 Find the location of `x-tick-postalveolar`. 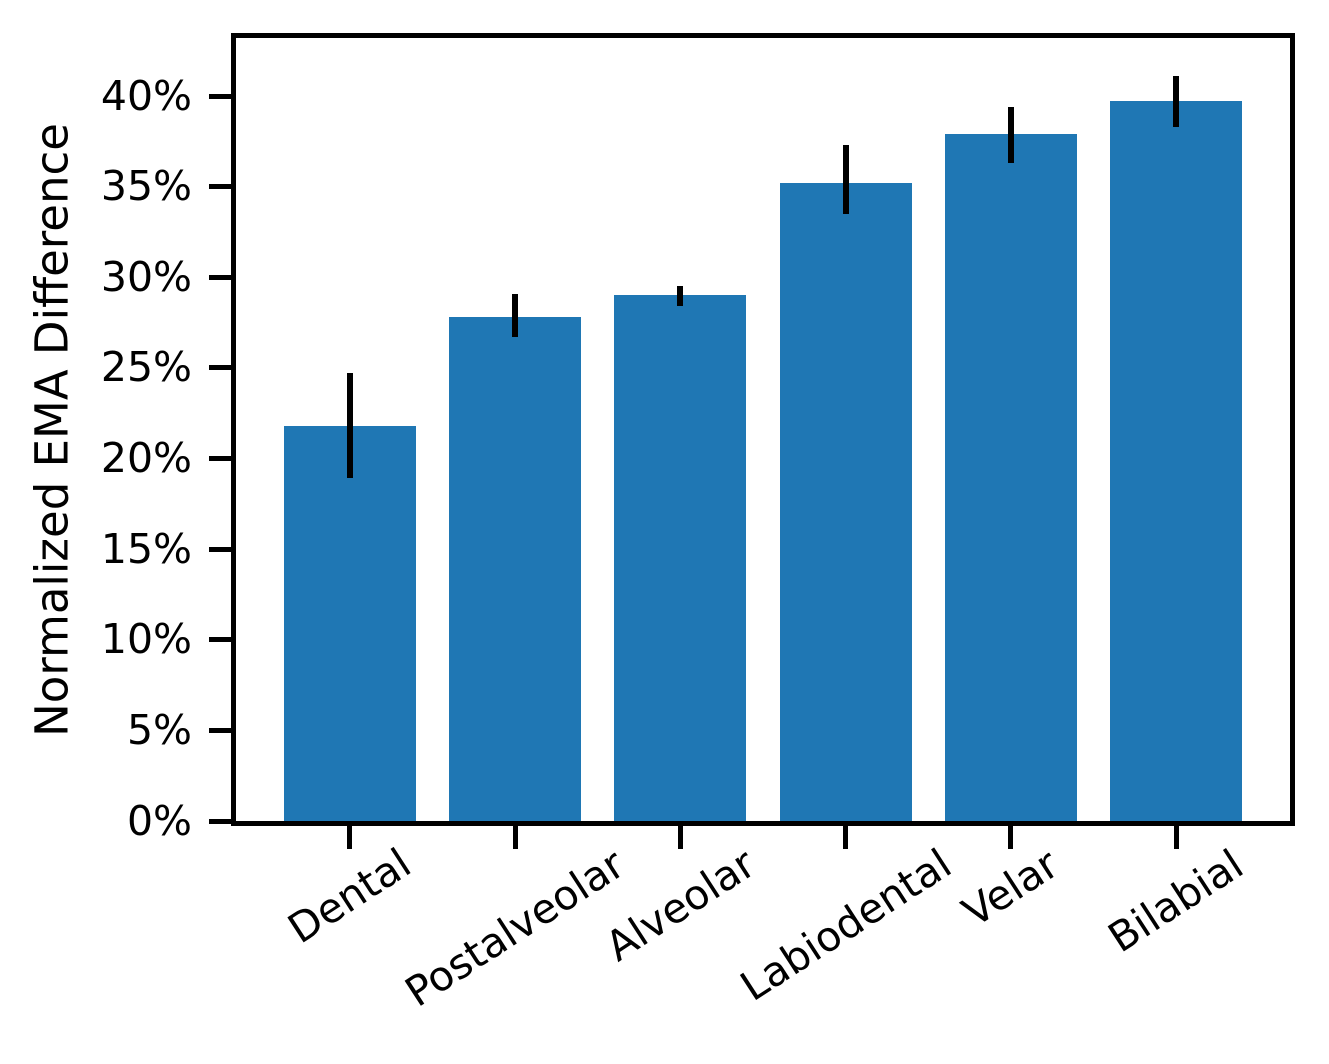

x-tick-postalveolar is located at coordinates (515, 837).